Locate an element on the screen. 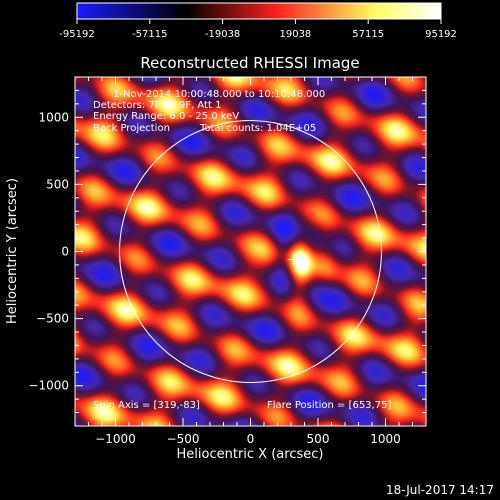  spin-axis-text: Spin Axis = [319,-83] is located at coordinates (146, 405).